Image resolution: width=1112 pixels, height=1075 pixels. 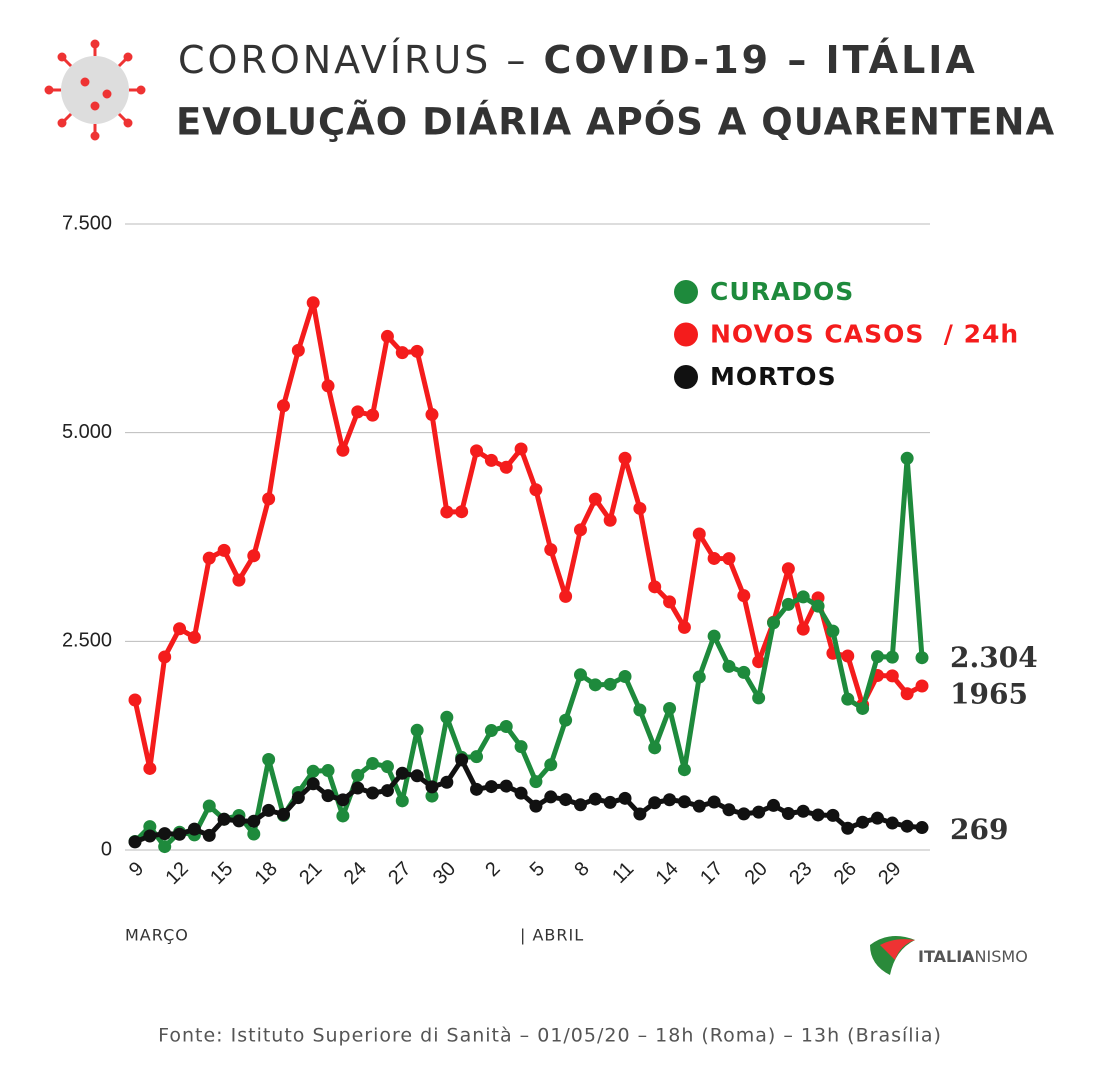 I want to click on x-tick-label: 18, so click(x=266, y=873).